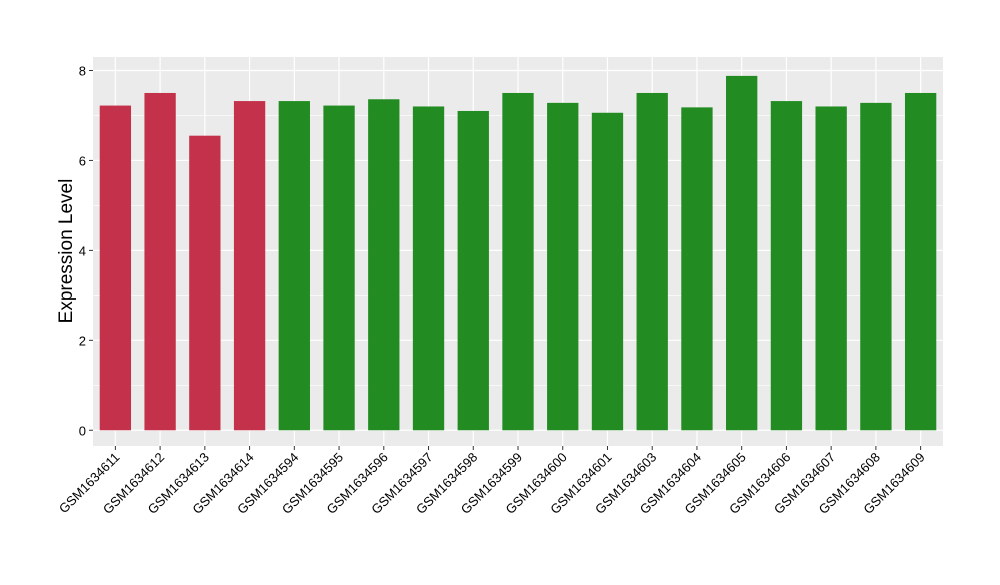 The width and height of the screenshot is (1000, 585). Describe the element at coordinates (563, 266) in the screenshot. I see `bar-GSM1634600` at that location.